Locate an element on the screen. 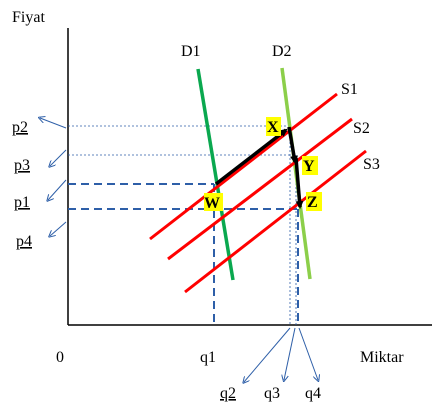 The width and height of the screenshot is (448, 412). price-label-p1: p1 is located at coordinates (22, 202).